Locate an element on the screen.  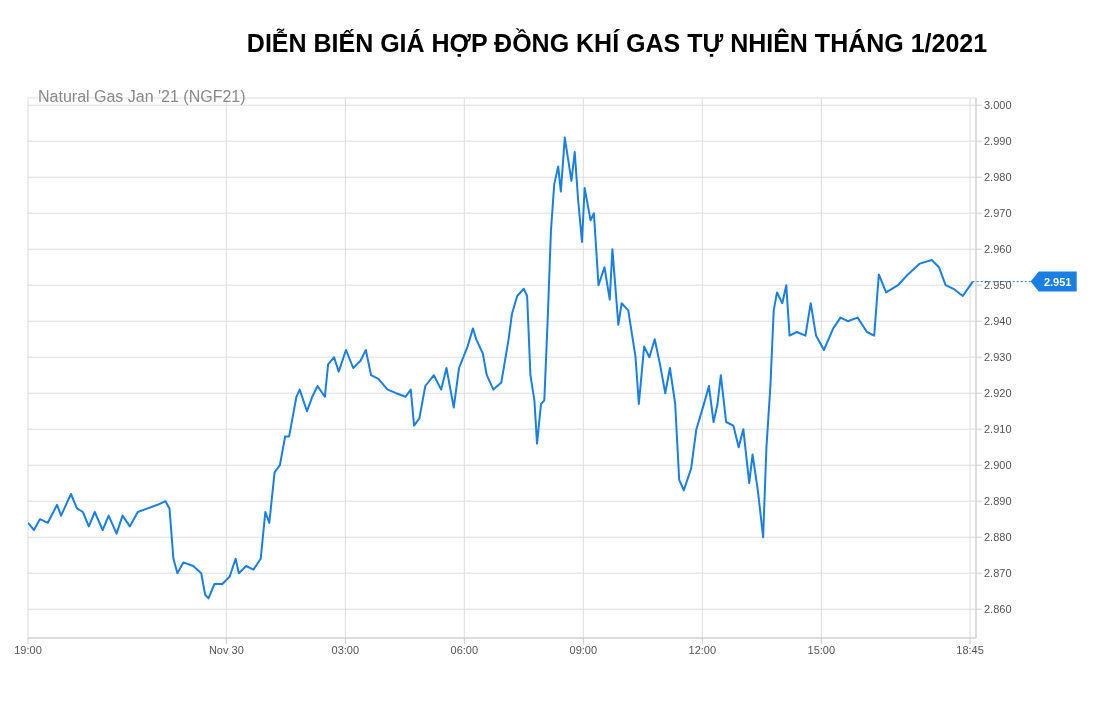
x-tick-label: 19:00 is located at coordinates (28, 649).